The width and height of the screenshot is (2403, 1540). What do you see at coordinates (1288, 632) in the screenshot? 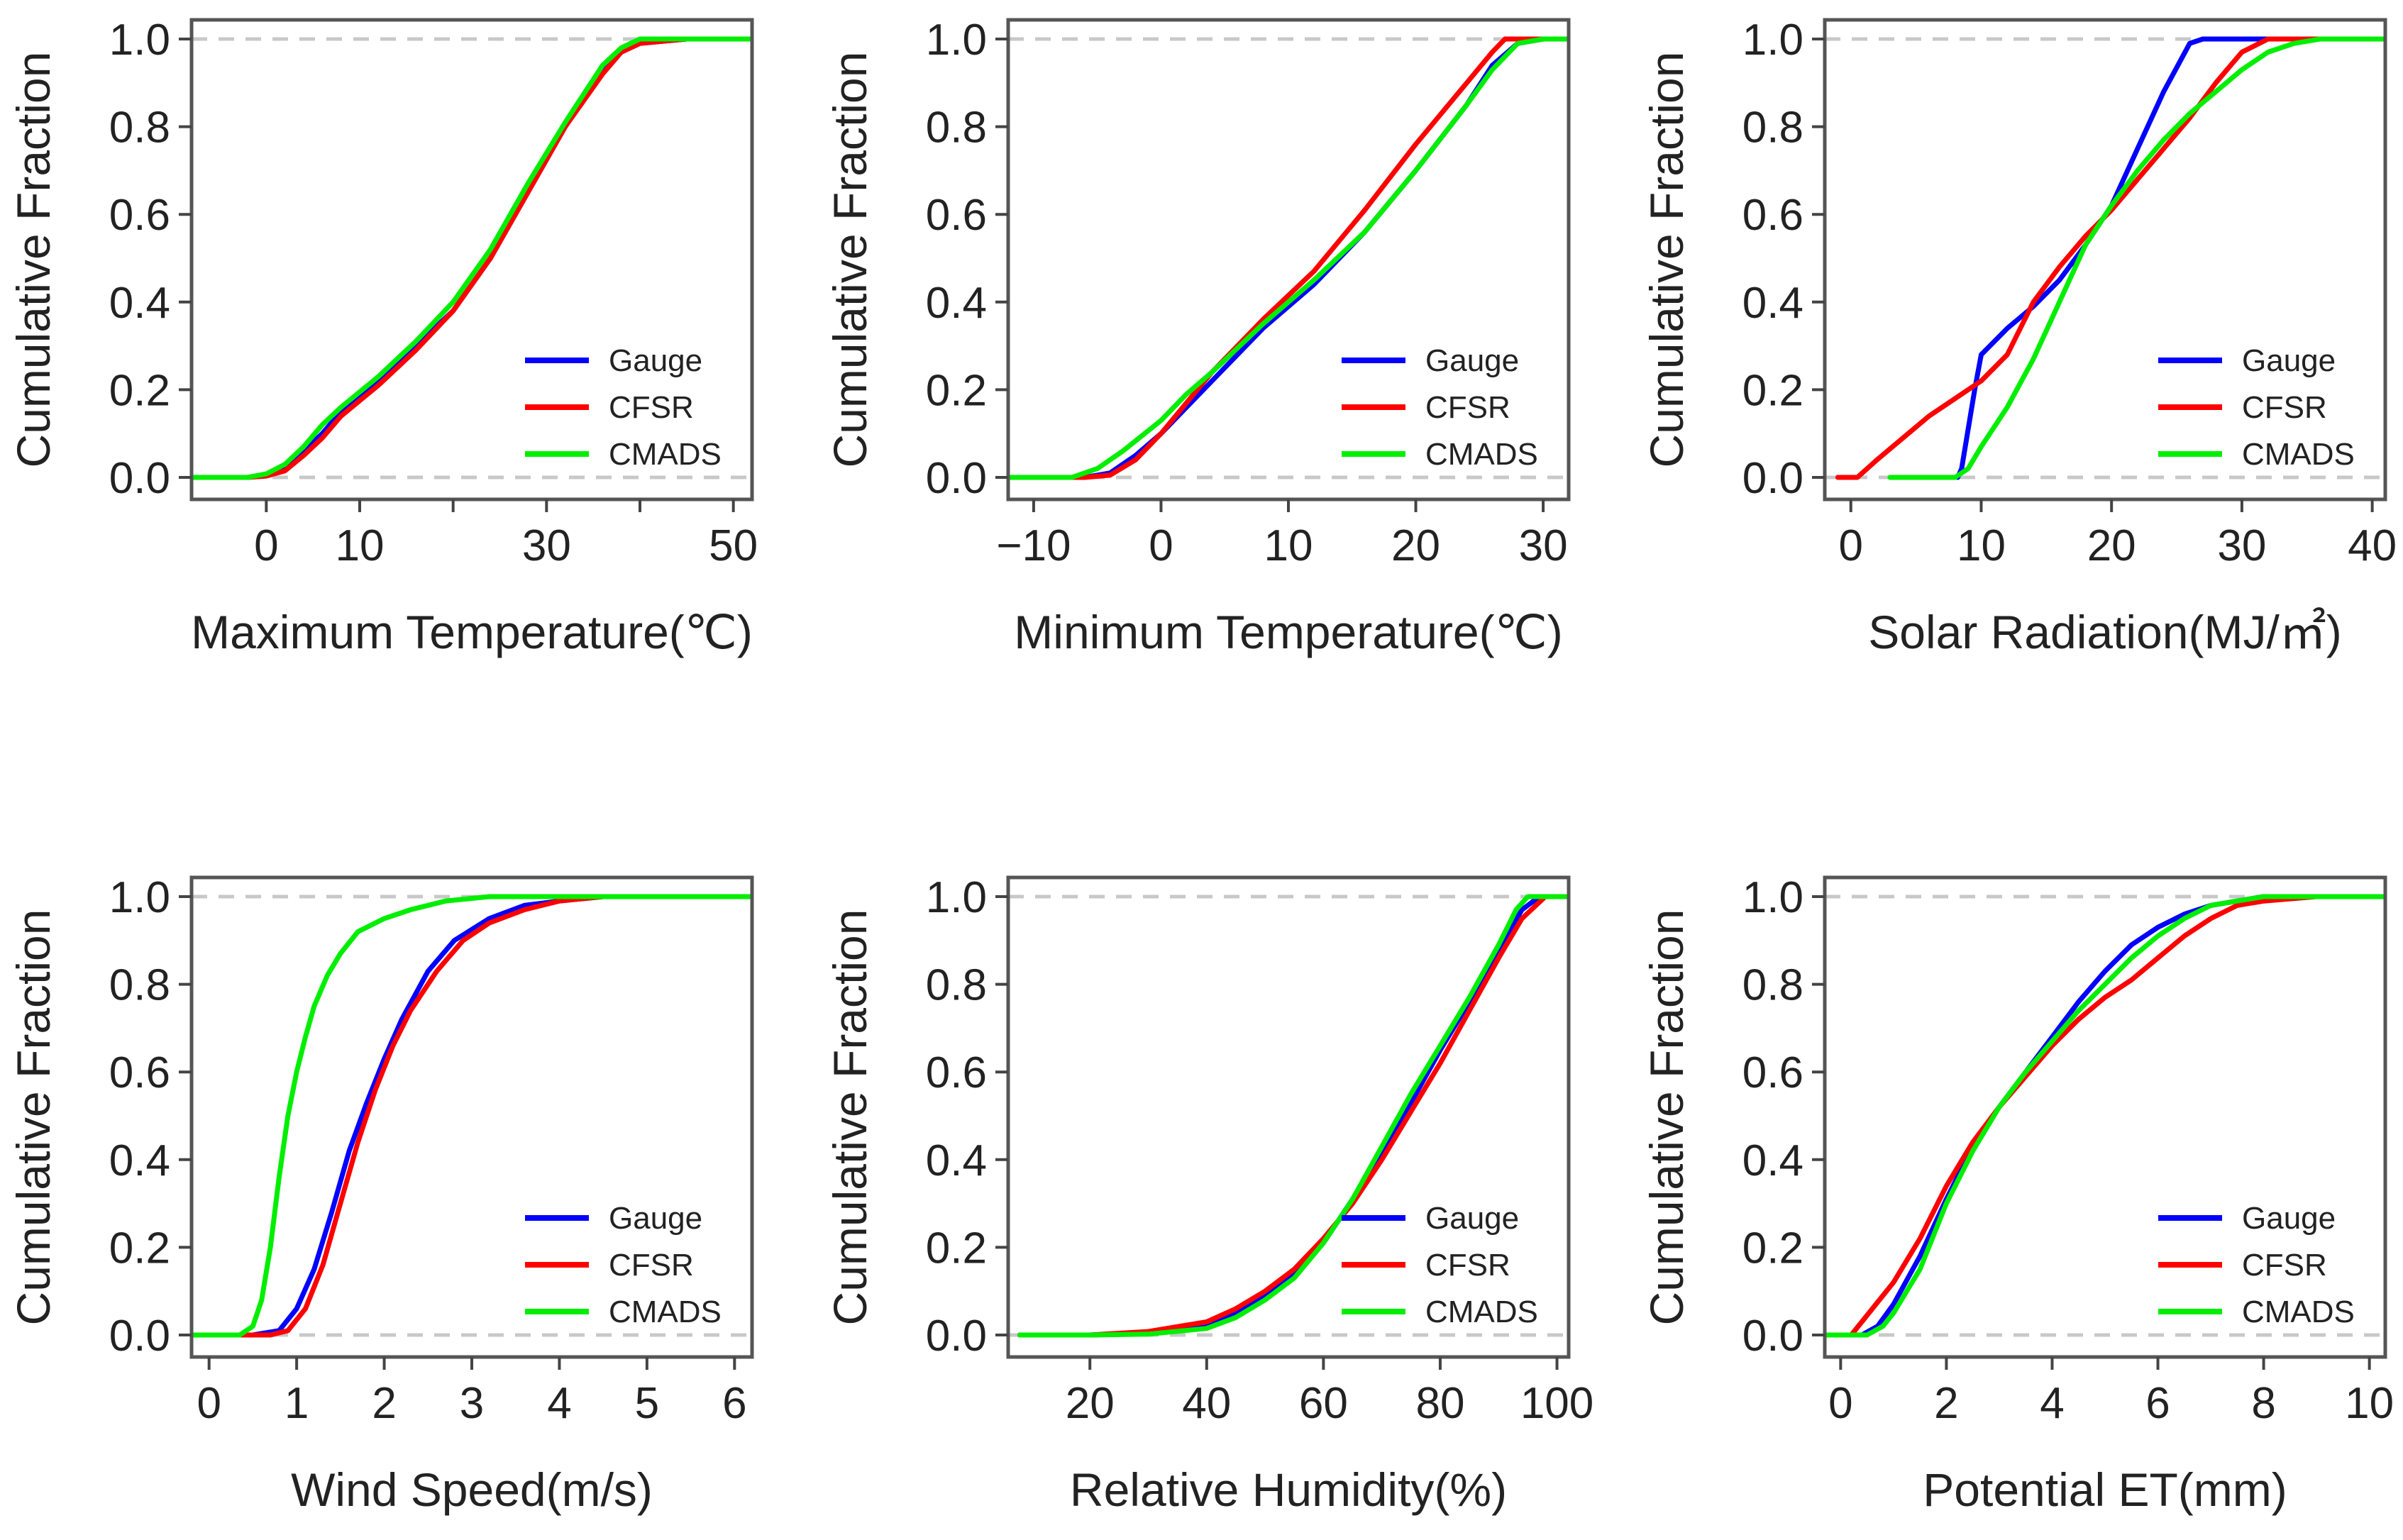
I see `x-axis-title: Minimum Temperature(℃)` at bounding box center [1288, 632].